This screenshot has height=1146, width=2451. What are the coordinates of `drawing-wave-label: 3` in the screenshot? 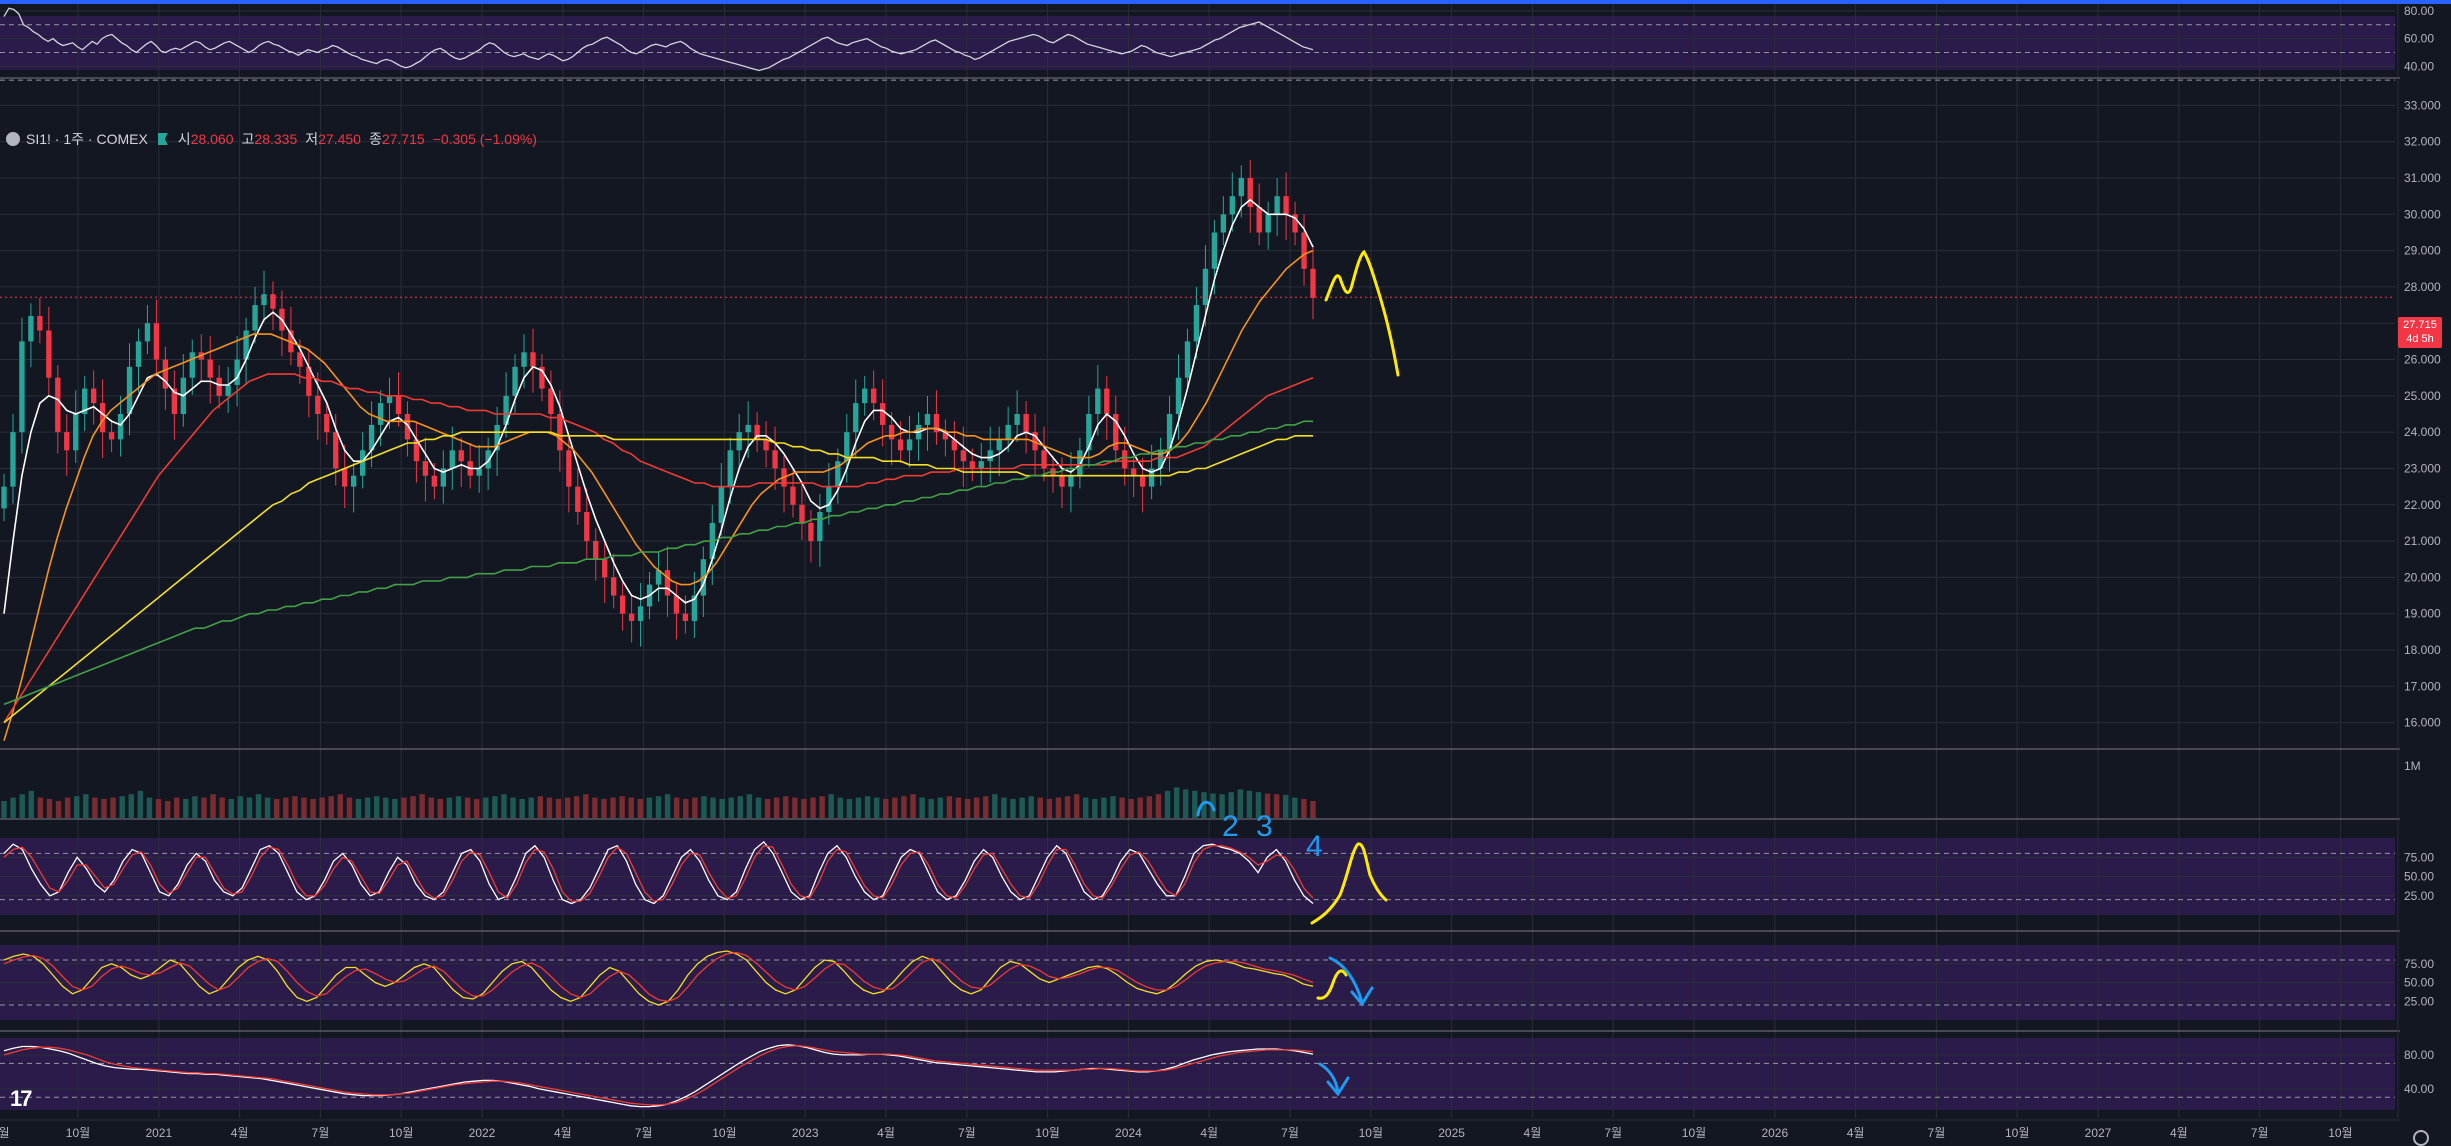 It's located at (1264, 826).